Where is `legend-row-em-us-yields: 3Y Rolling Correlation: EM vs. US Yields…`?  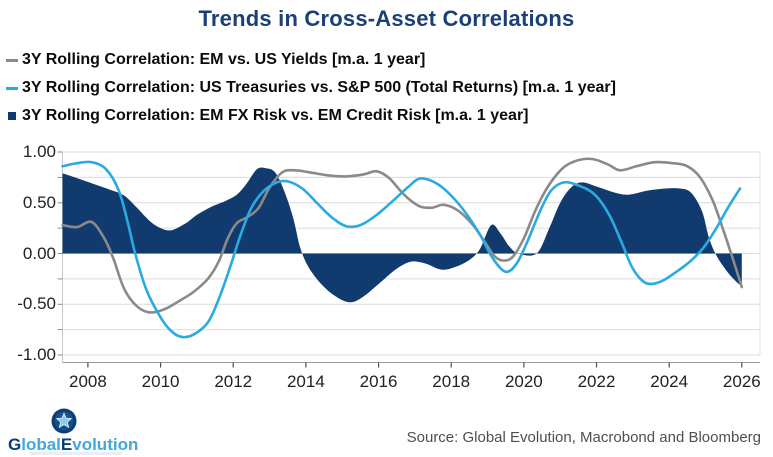
legend-row-em-us-yields: 3Y Rolling Correlation: EM vs. US Yields… is located at coordinates (388, 60).